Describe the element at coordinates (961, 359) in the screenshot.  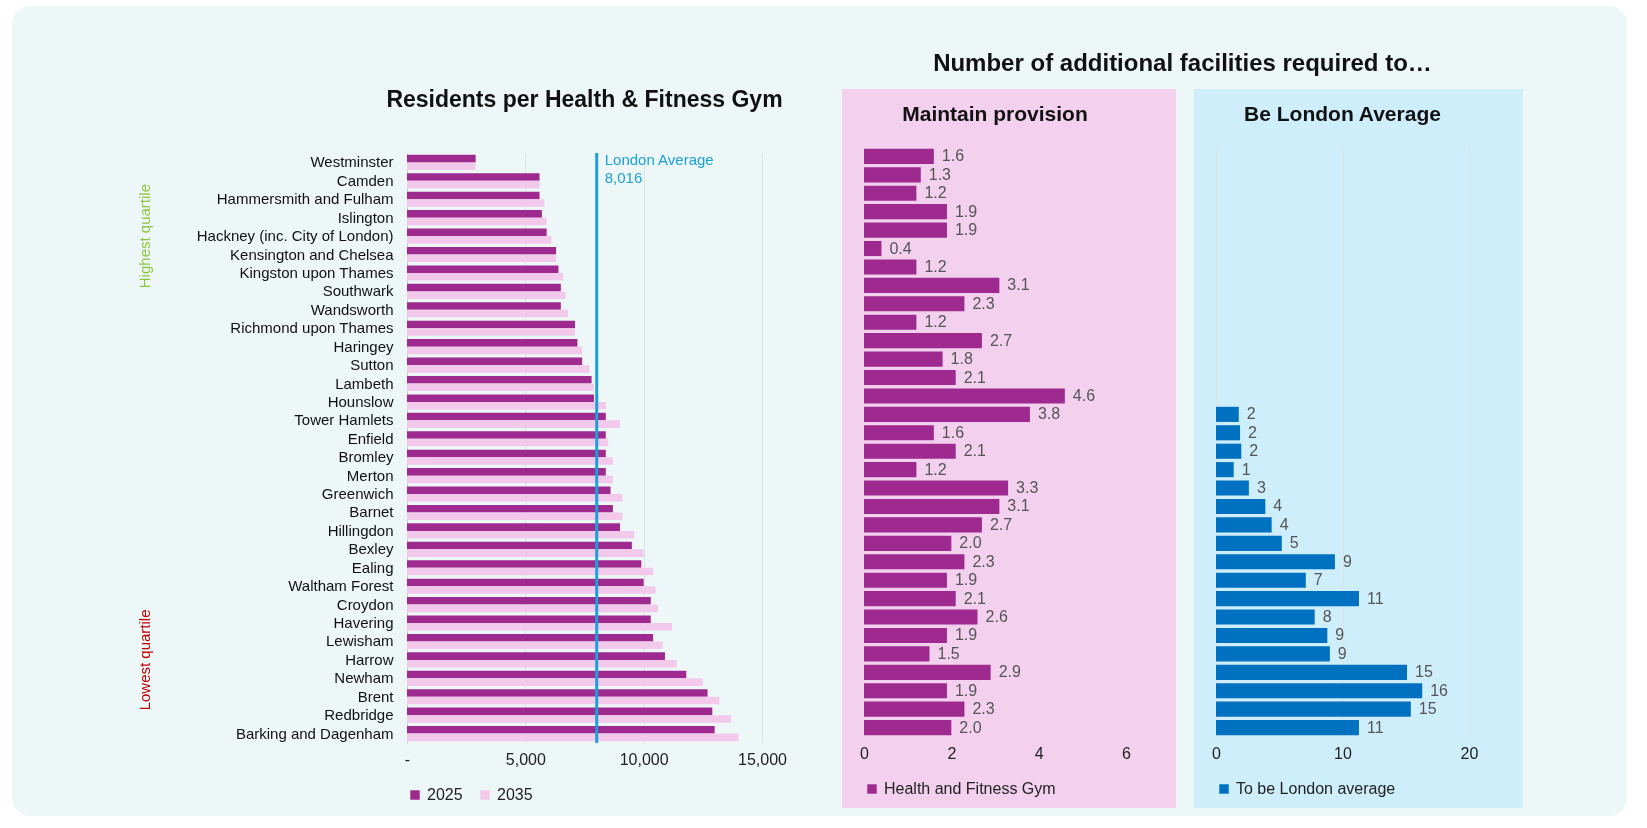
I see `text: 1.8` at that location.